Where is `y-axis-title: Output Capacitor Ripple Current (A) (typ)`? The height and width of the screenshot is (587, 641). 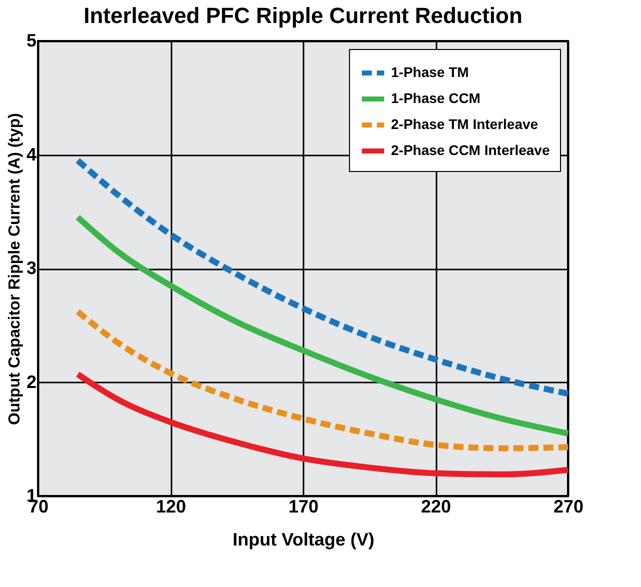
y-axis-title: Output Capacitor Ripple Current (A) (typ) is located at coordinates (15, 269).